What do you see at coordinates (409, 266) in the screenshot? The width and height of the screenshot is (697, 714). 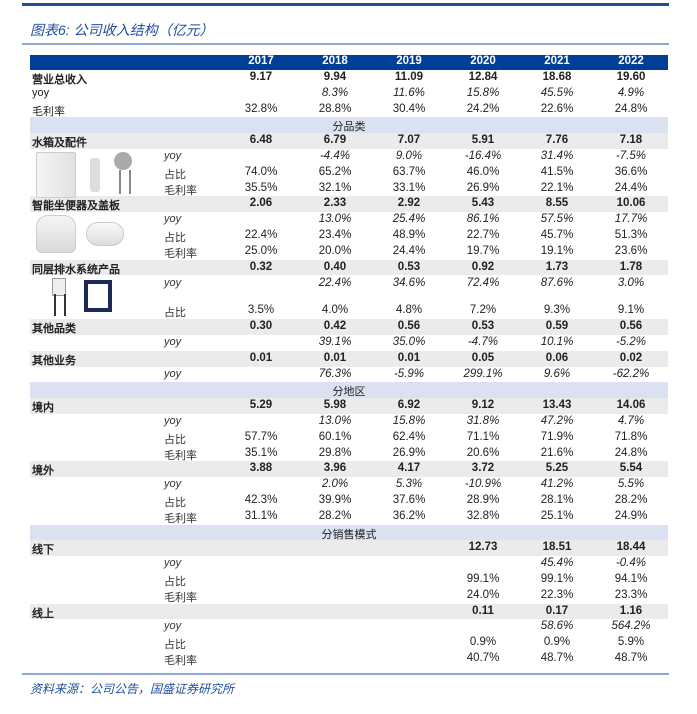 I see `cell-2019: 0.53` at bounding box center [409, 266].